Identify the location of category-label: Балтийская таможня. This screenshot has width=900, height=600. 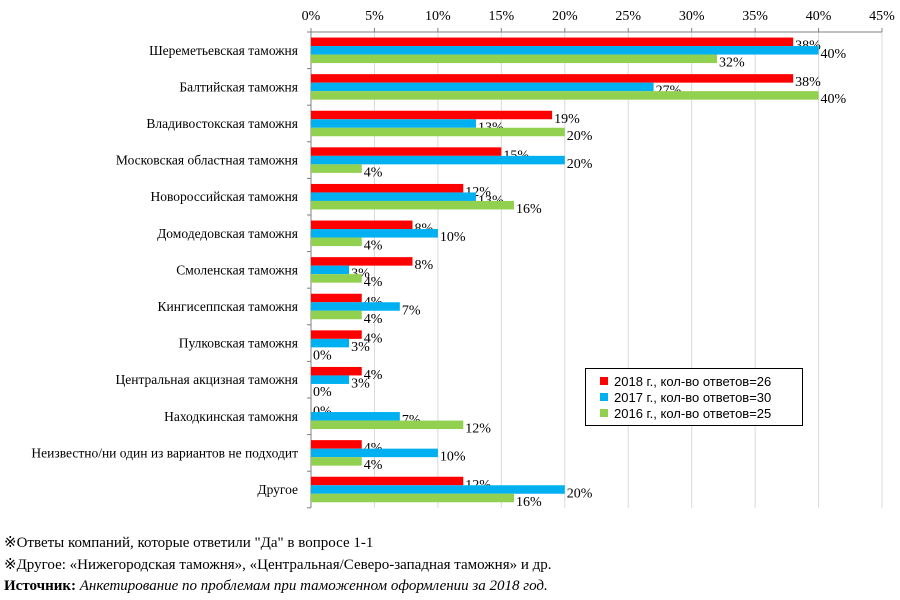
(238, 86).